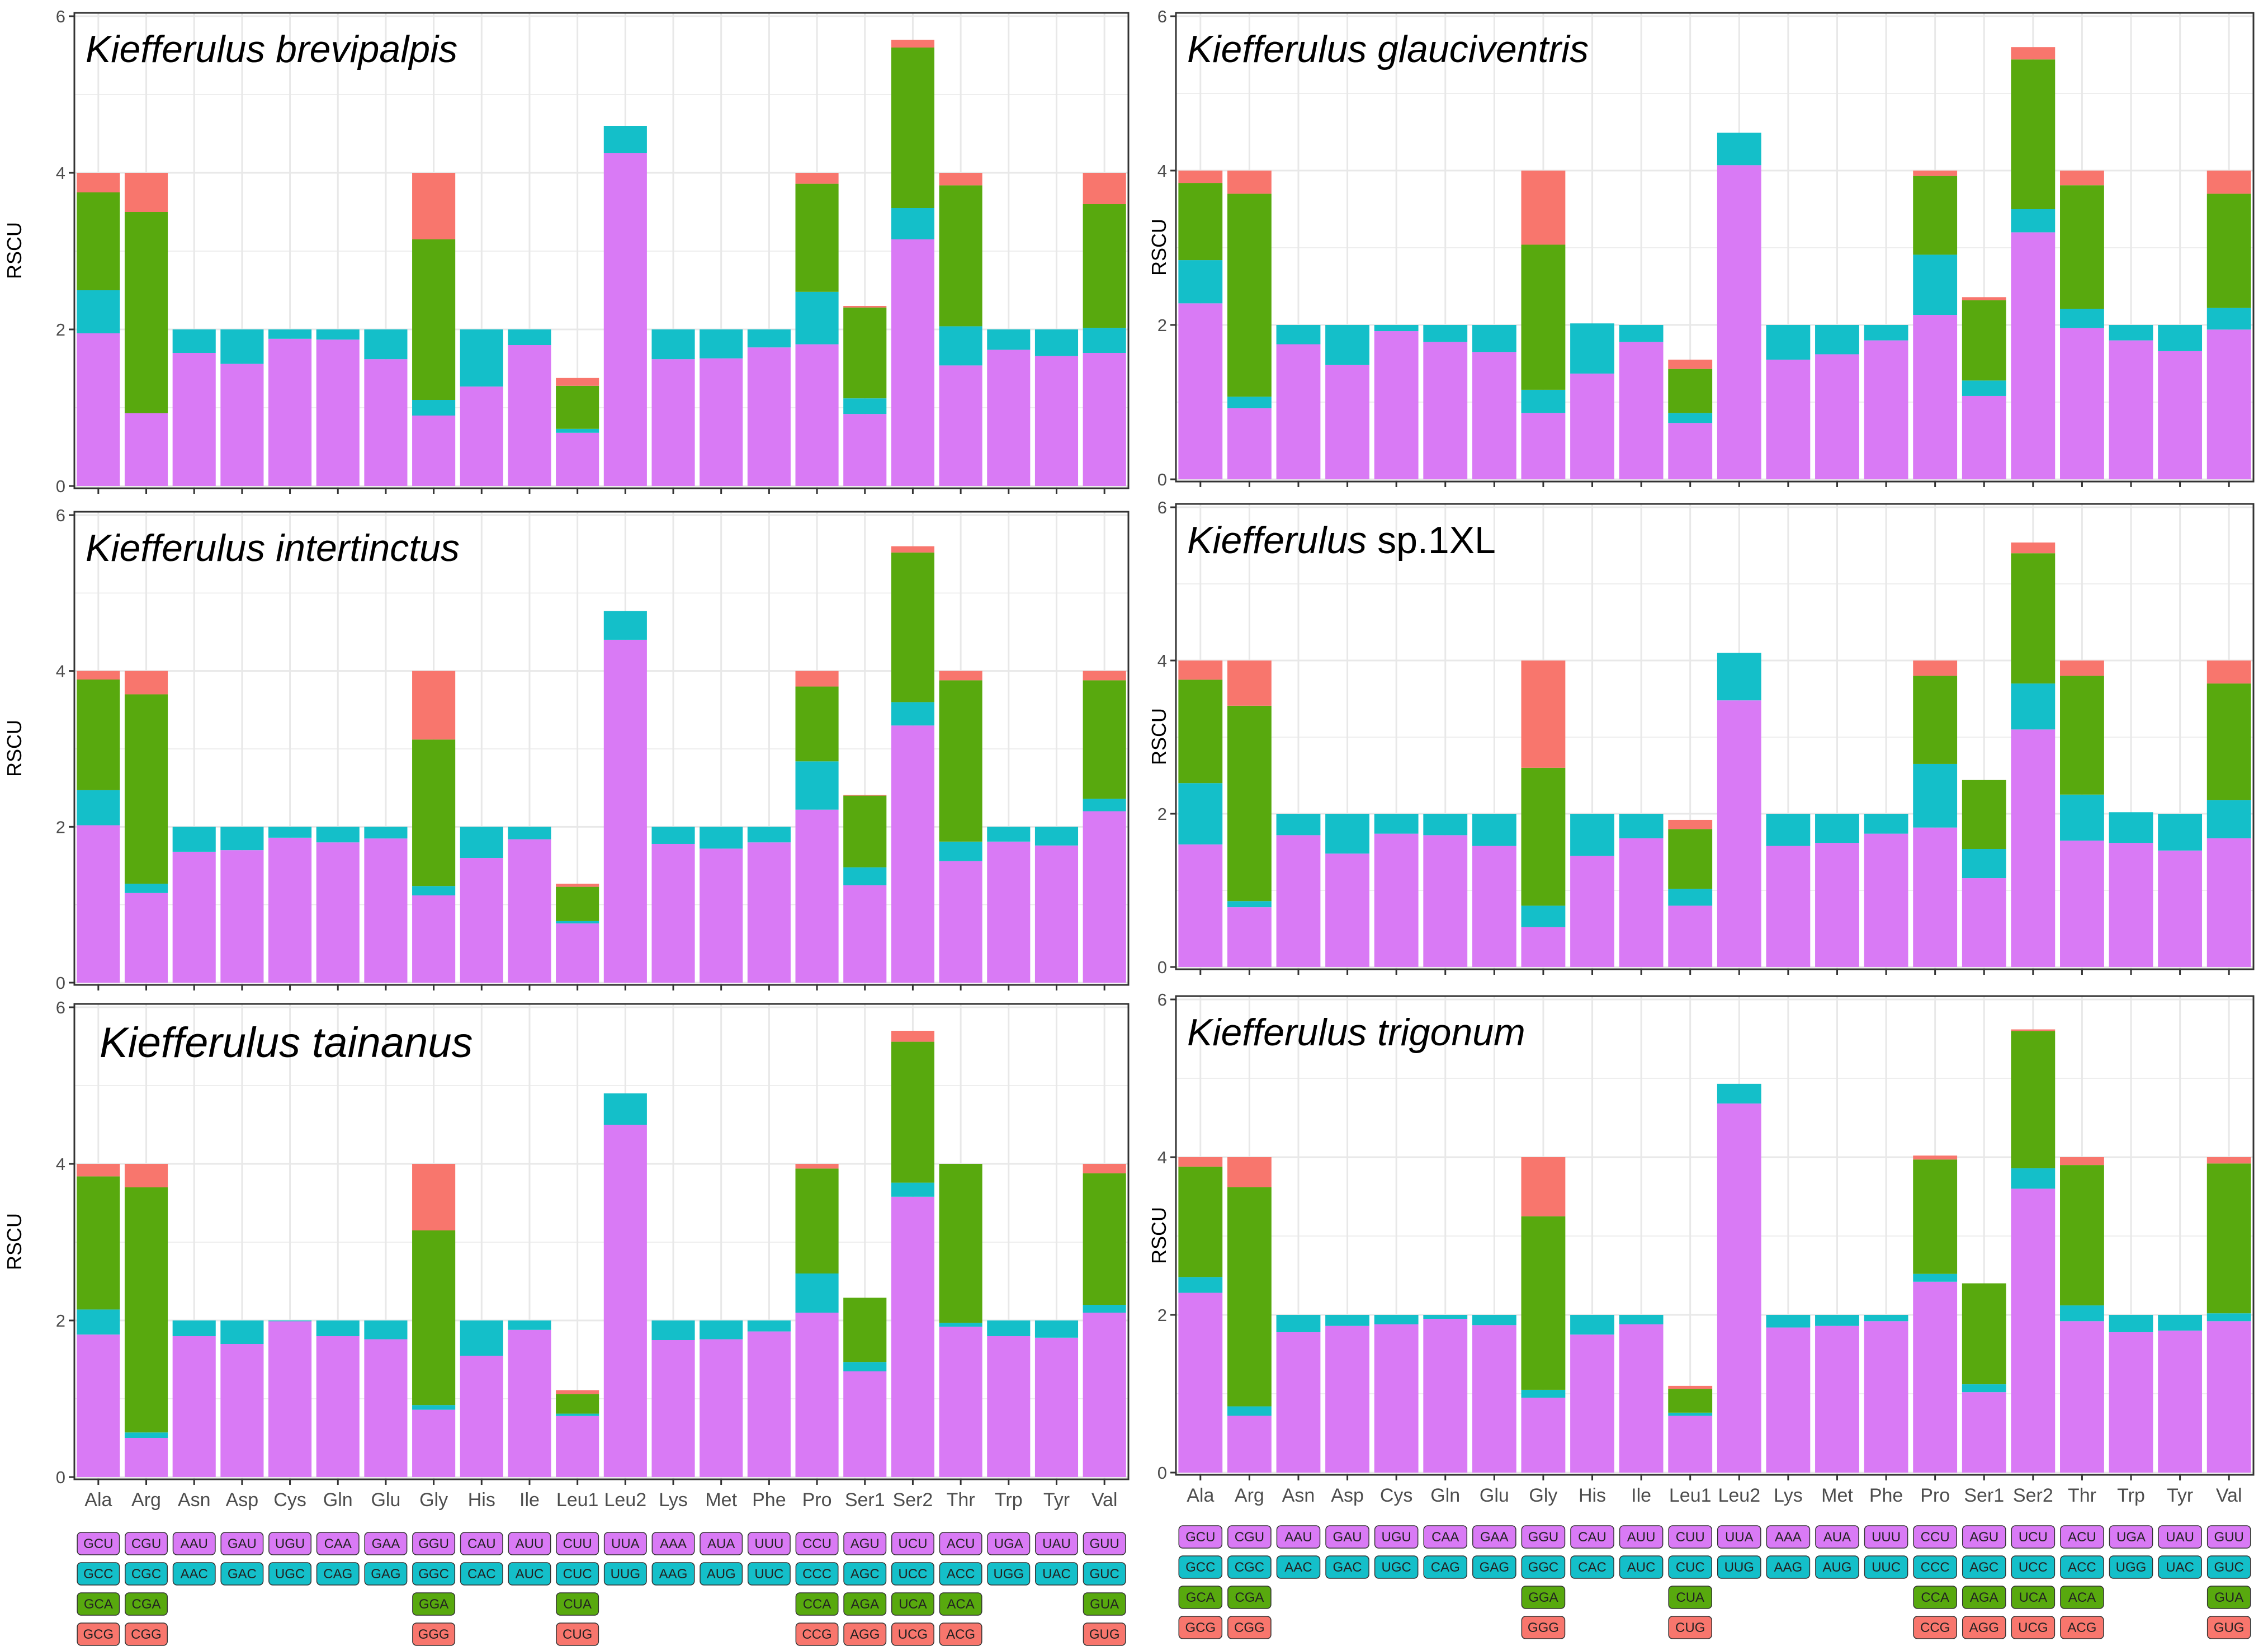  What do you see at coordinates (1298, 1495) in the screenshot?
I see `x-tick-label: Asn` at bounding box center [1298, 1495].